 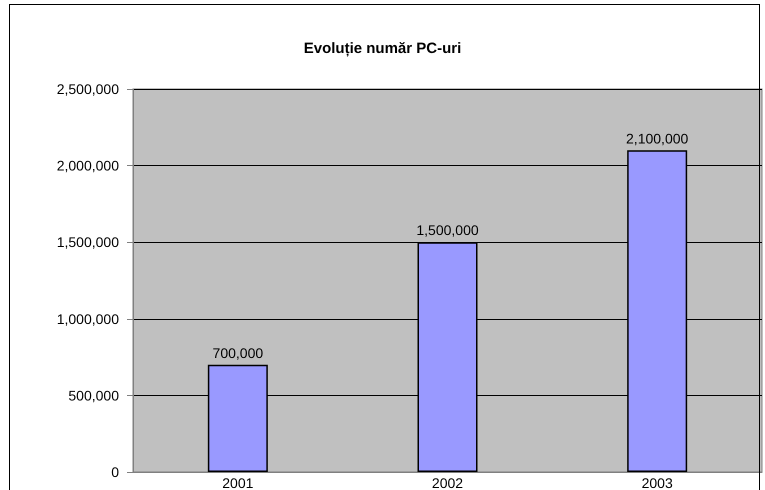 I want to click on data-label: 2,100,000, so click(x=657, y=138).